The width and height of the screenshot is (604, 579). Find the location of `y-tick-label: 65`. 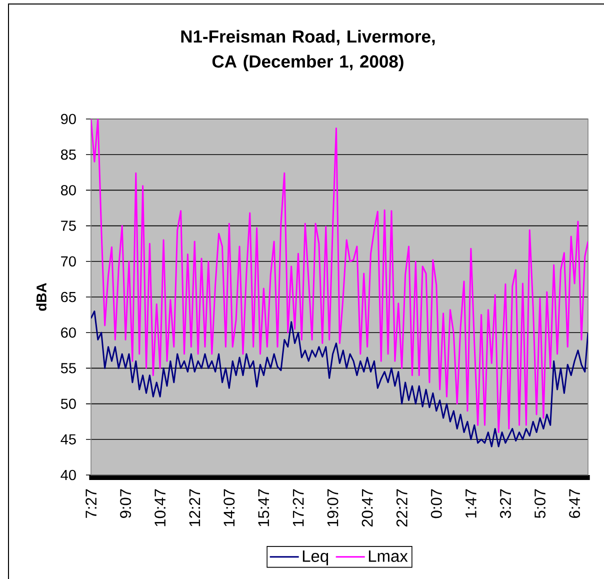

y-tick-label: 65 is located at coordinates (68, 297).